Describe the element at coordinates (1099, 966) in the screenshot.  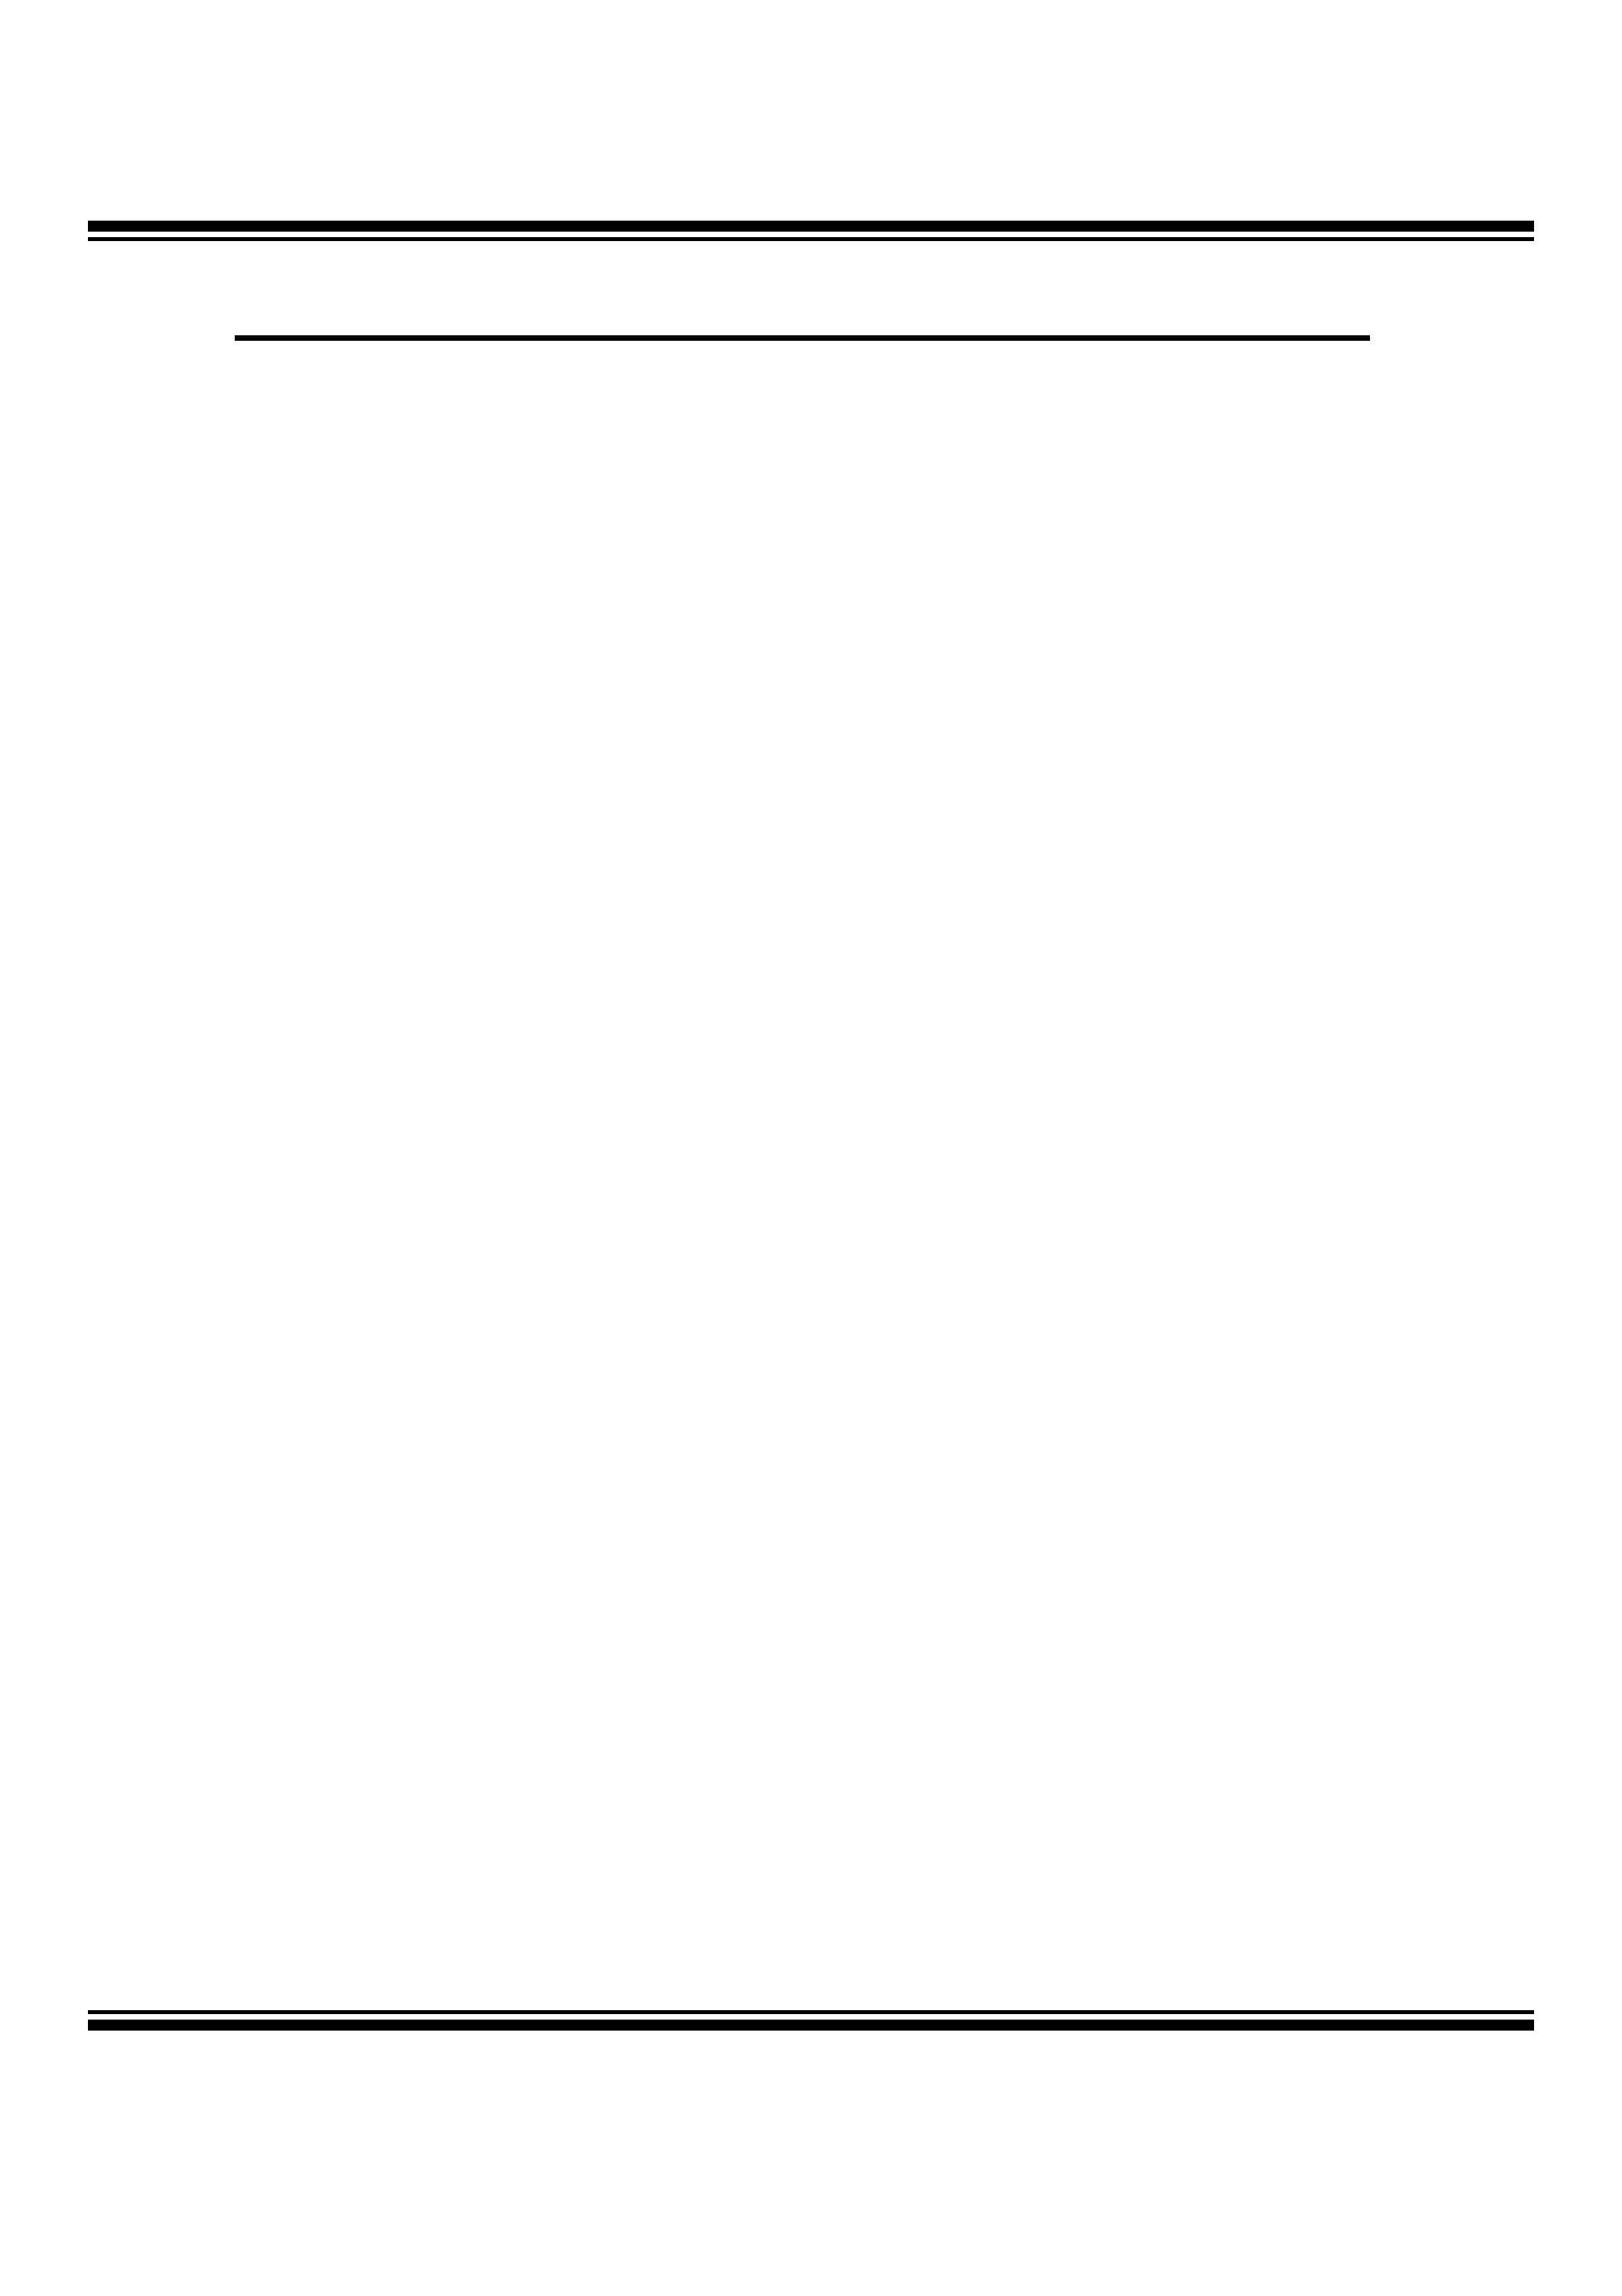
I see `figure-2-forward-current-vs-ambient-temperature` at that location.